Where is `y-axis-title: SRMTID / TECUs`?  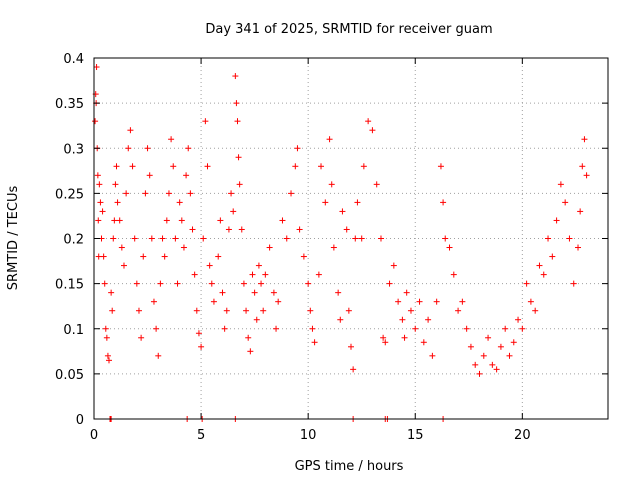
y-axis-title: SRMTID / TECUs is located at coordinates (13, 238).